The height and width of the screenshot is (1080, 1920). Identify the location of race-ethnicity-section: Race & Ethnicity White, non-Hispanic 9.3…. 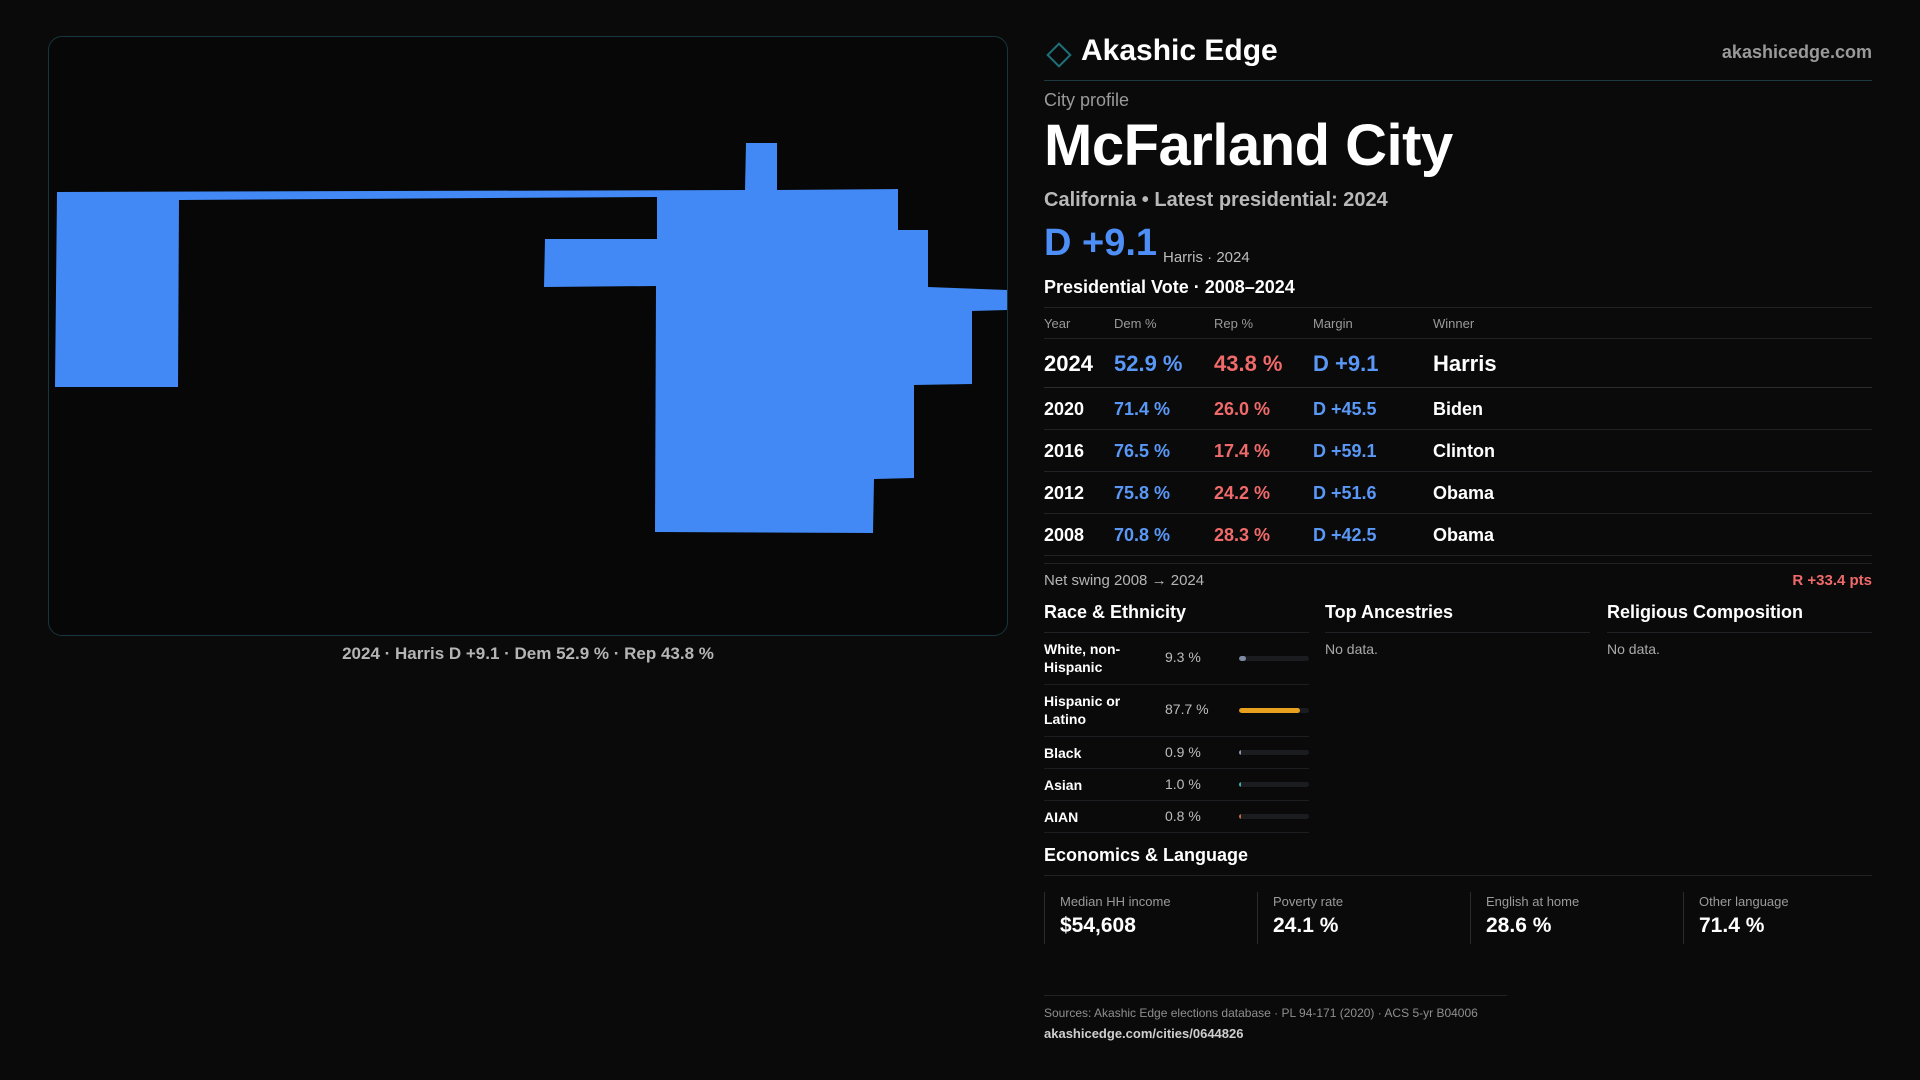
(1176, 717).